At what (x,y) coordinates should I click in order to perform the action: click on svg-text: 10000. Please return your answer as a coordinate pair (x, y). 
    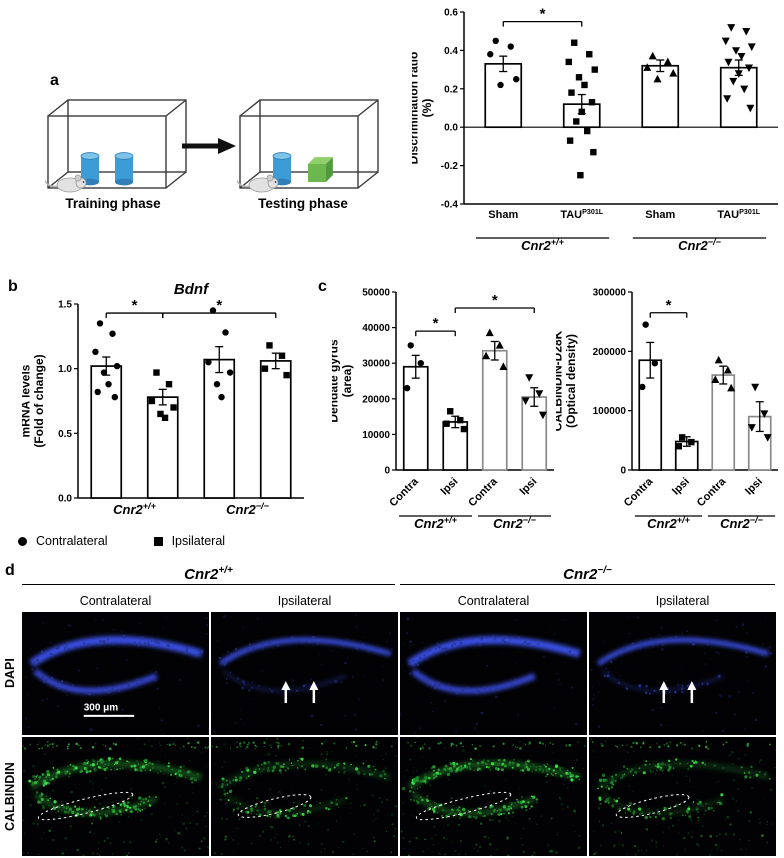
    Looking at the image, I should click on (376, 435).